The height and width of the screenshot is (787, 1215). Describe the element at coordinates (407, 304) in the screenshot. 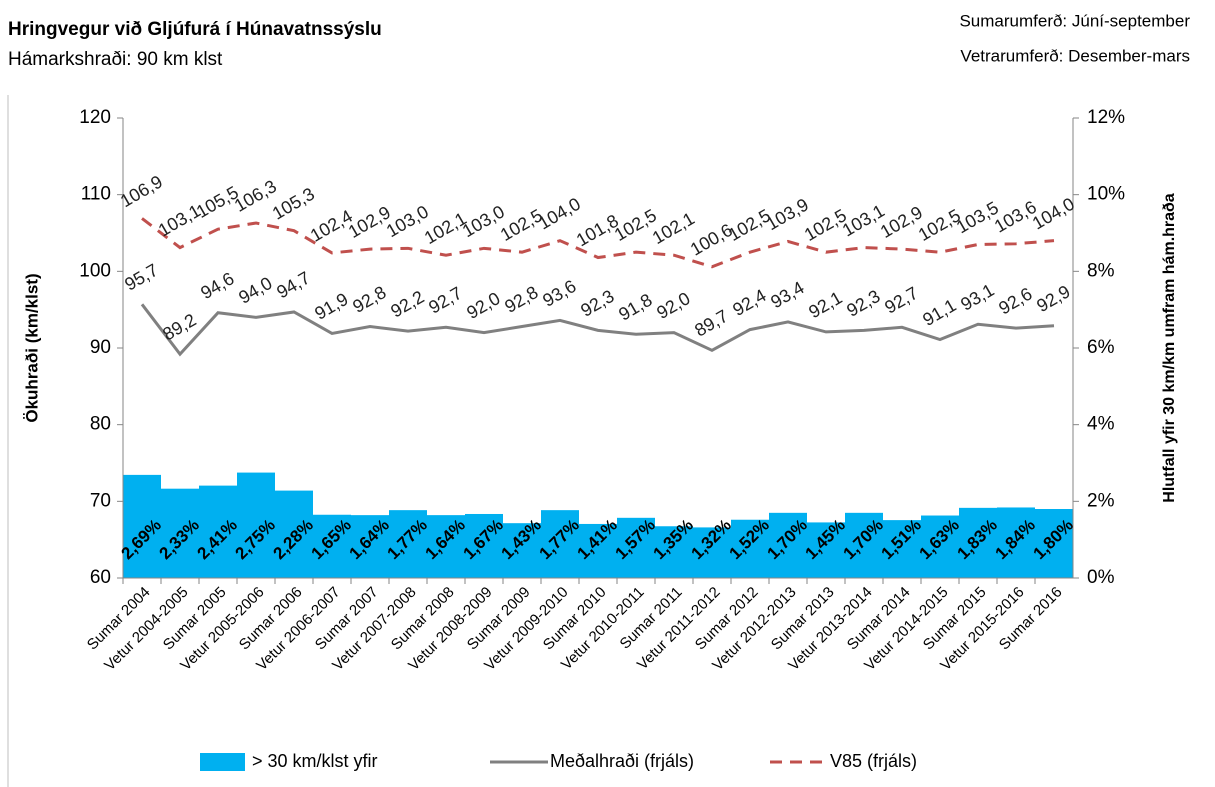

I see `data-label: 92,2` at that location.